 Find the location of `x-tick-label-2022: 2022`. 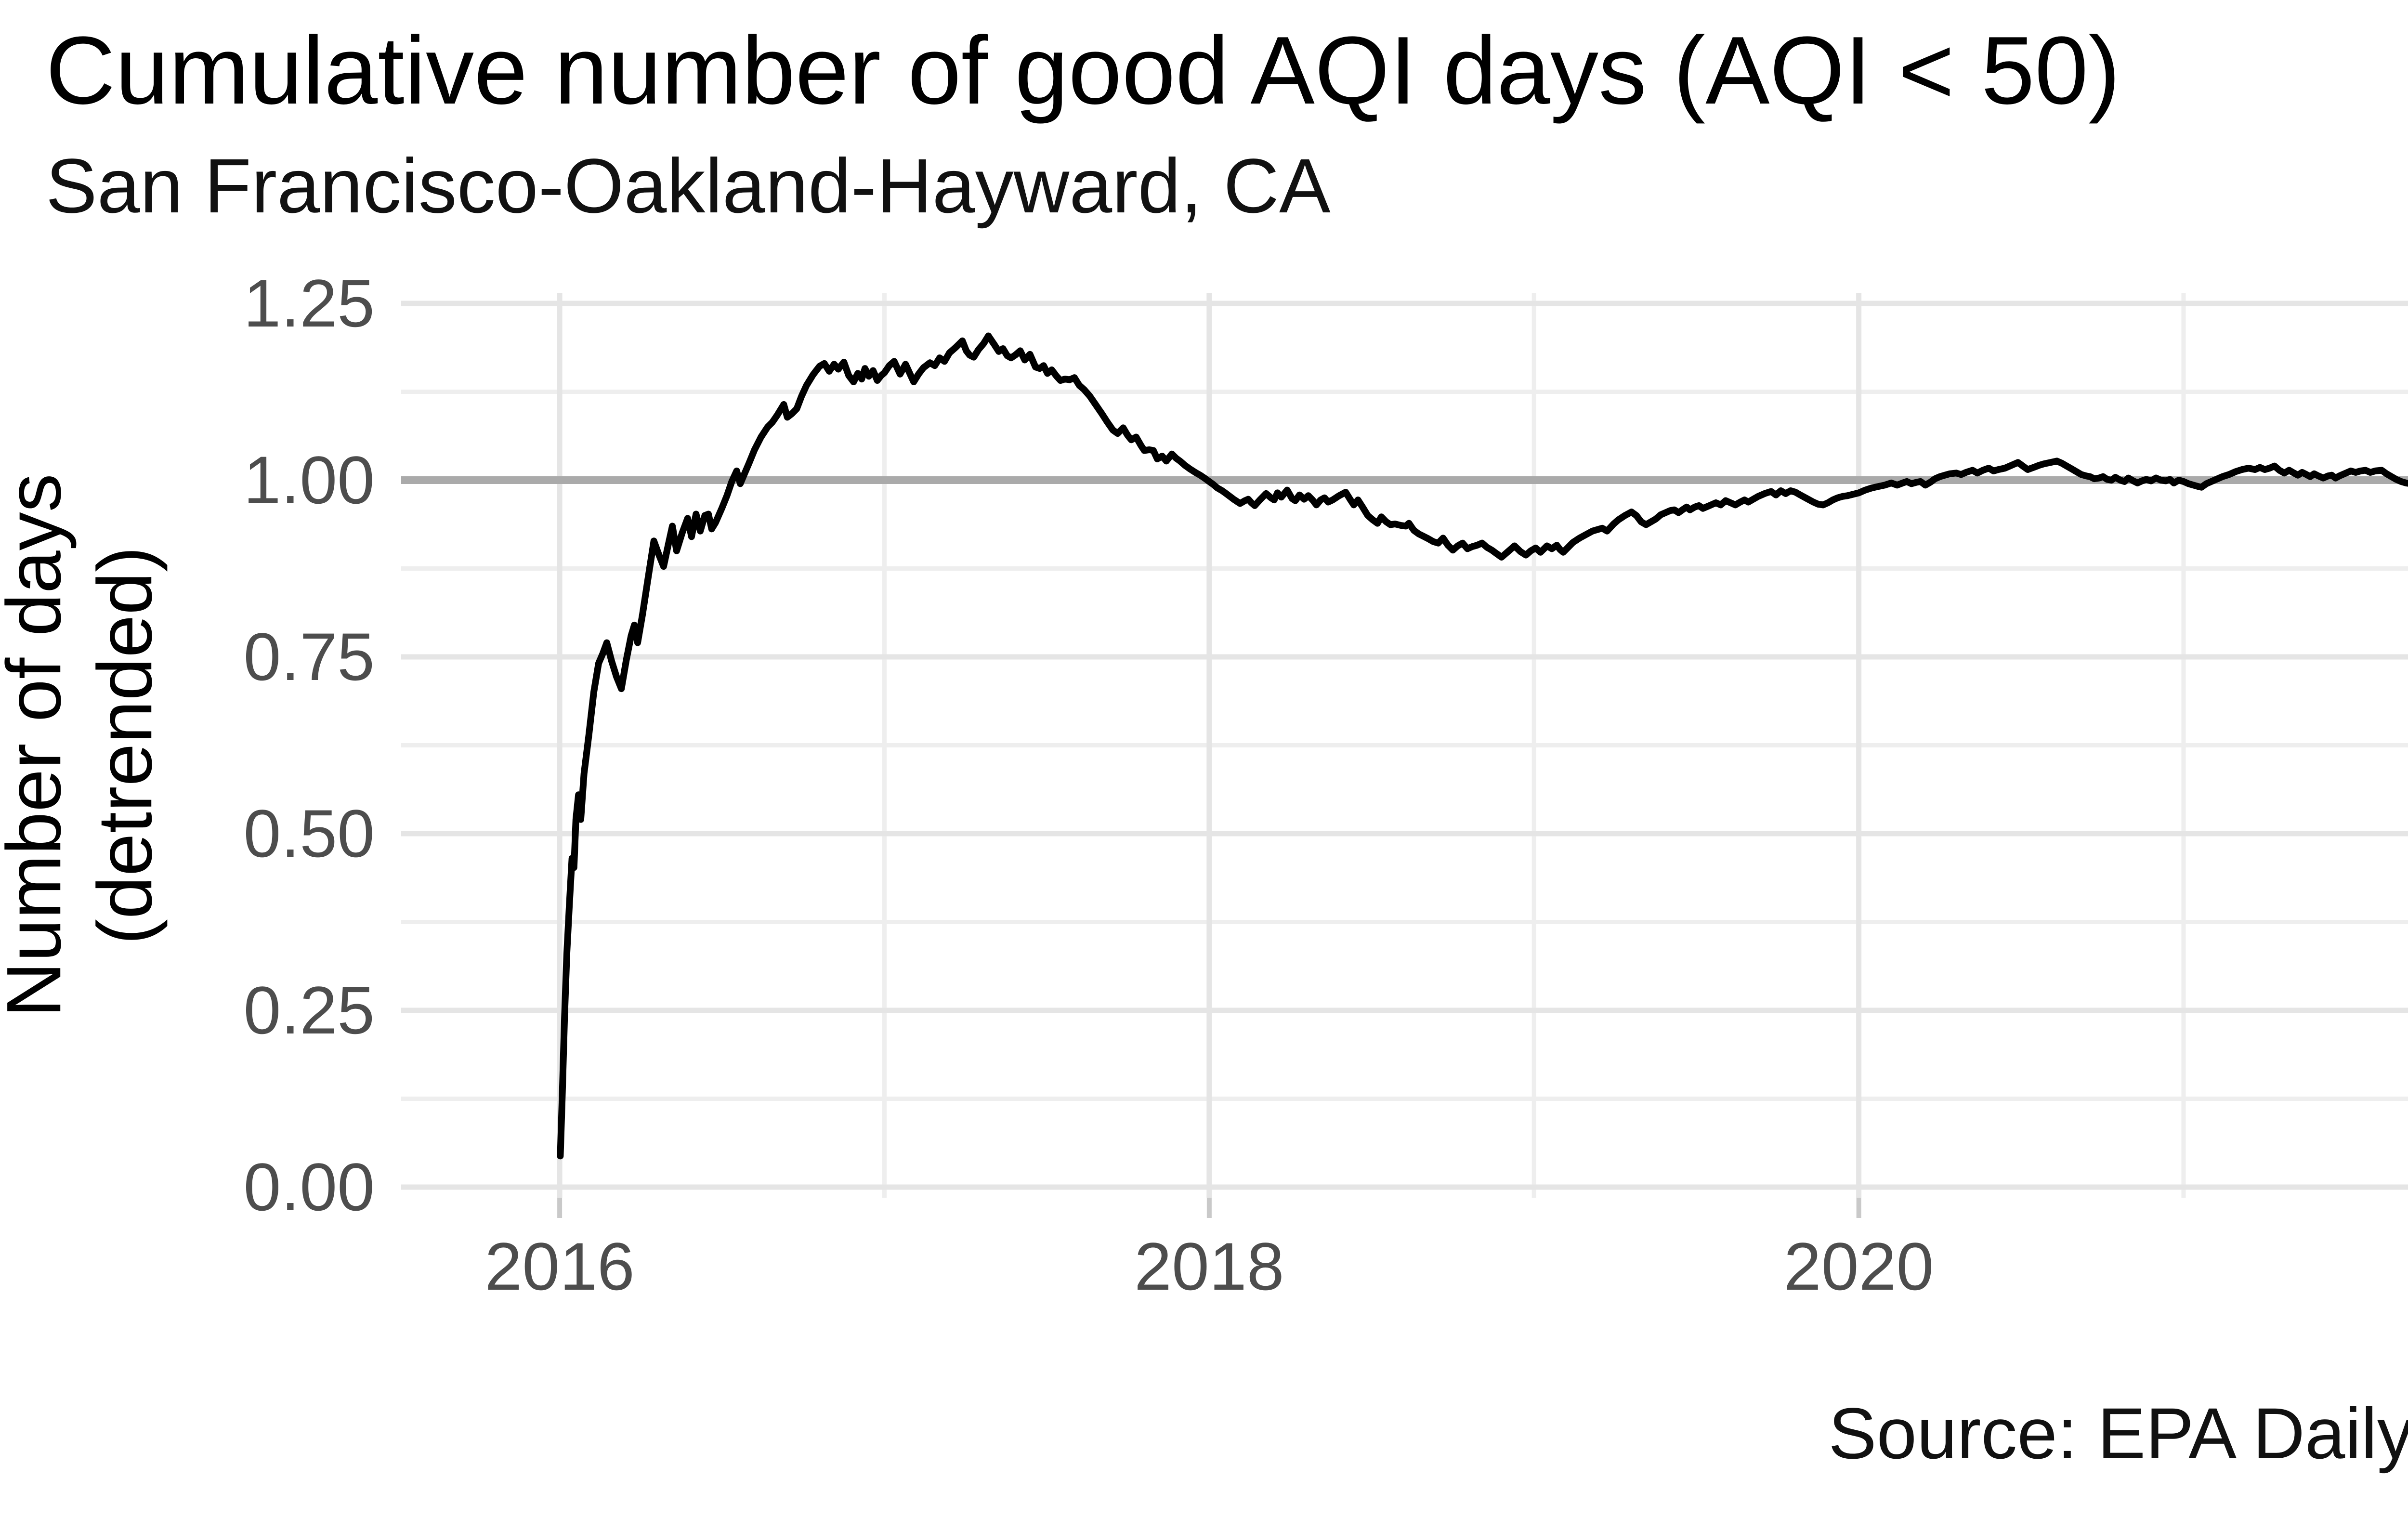

x-tick-label-2022: 2022 is located at coordinates (2398, 1267).